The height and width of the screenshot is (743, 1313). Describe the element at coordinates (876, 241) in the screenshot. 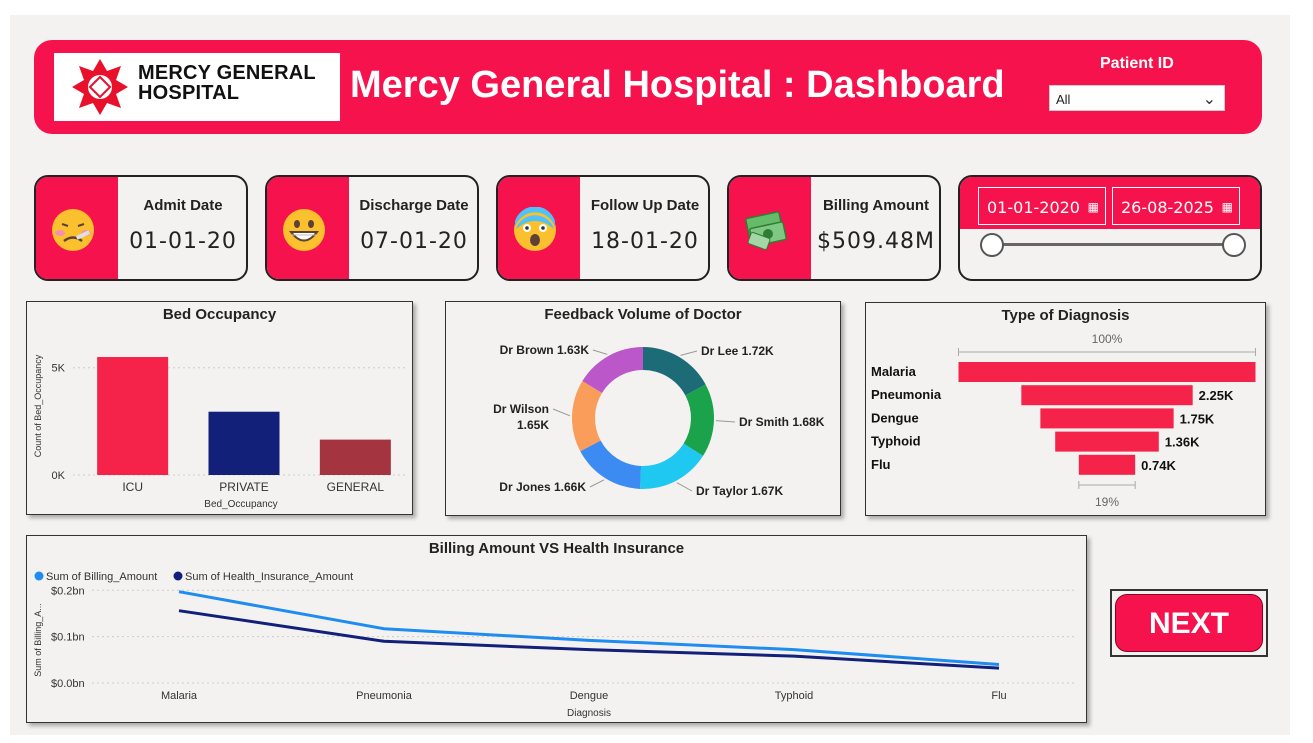

I see `kpi-value: $509.48M` at that location.